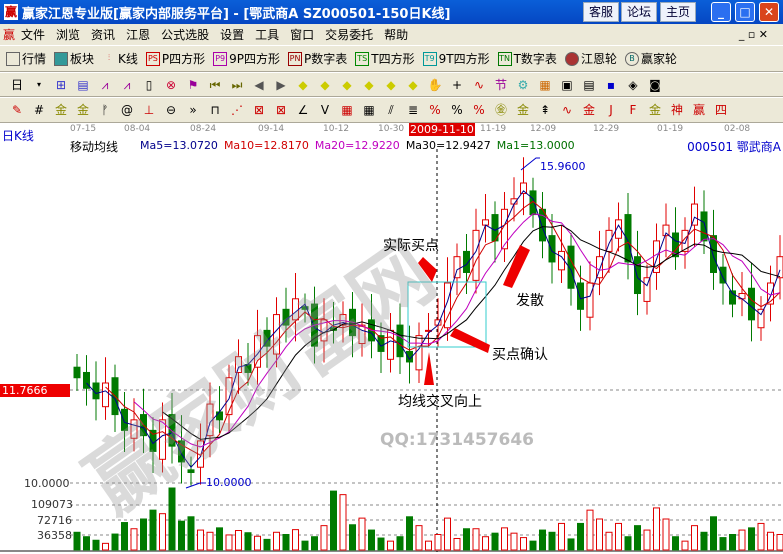 The height and width of the screenshot is (554, 783). Describe the element at coordinates (171, 110) in the screenshot. I see `circle-icon: ⊖` at that location.